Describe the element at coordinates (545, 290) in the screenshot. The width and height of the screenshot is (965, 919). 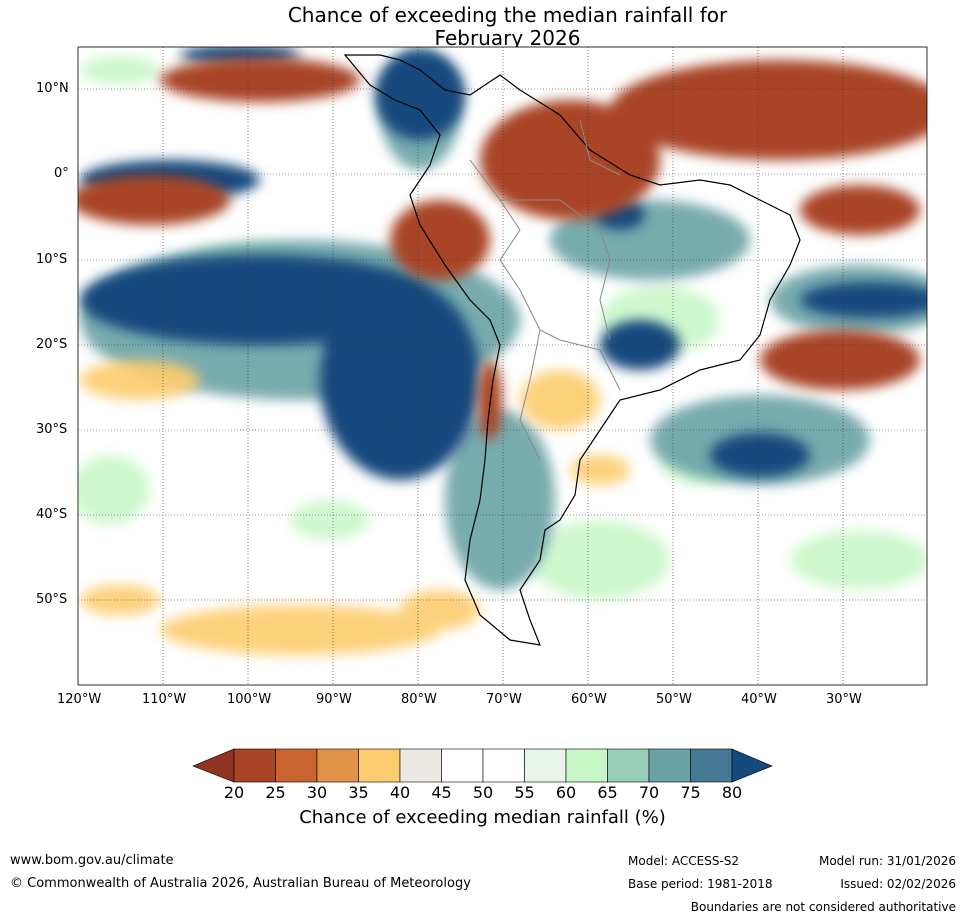
I see `country-borders` at that location.